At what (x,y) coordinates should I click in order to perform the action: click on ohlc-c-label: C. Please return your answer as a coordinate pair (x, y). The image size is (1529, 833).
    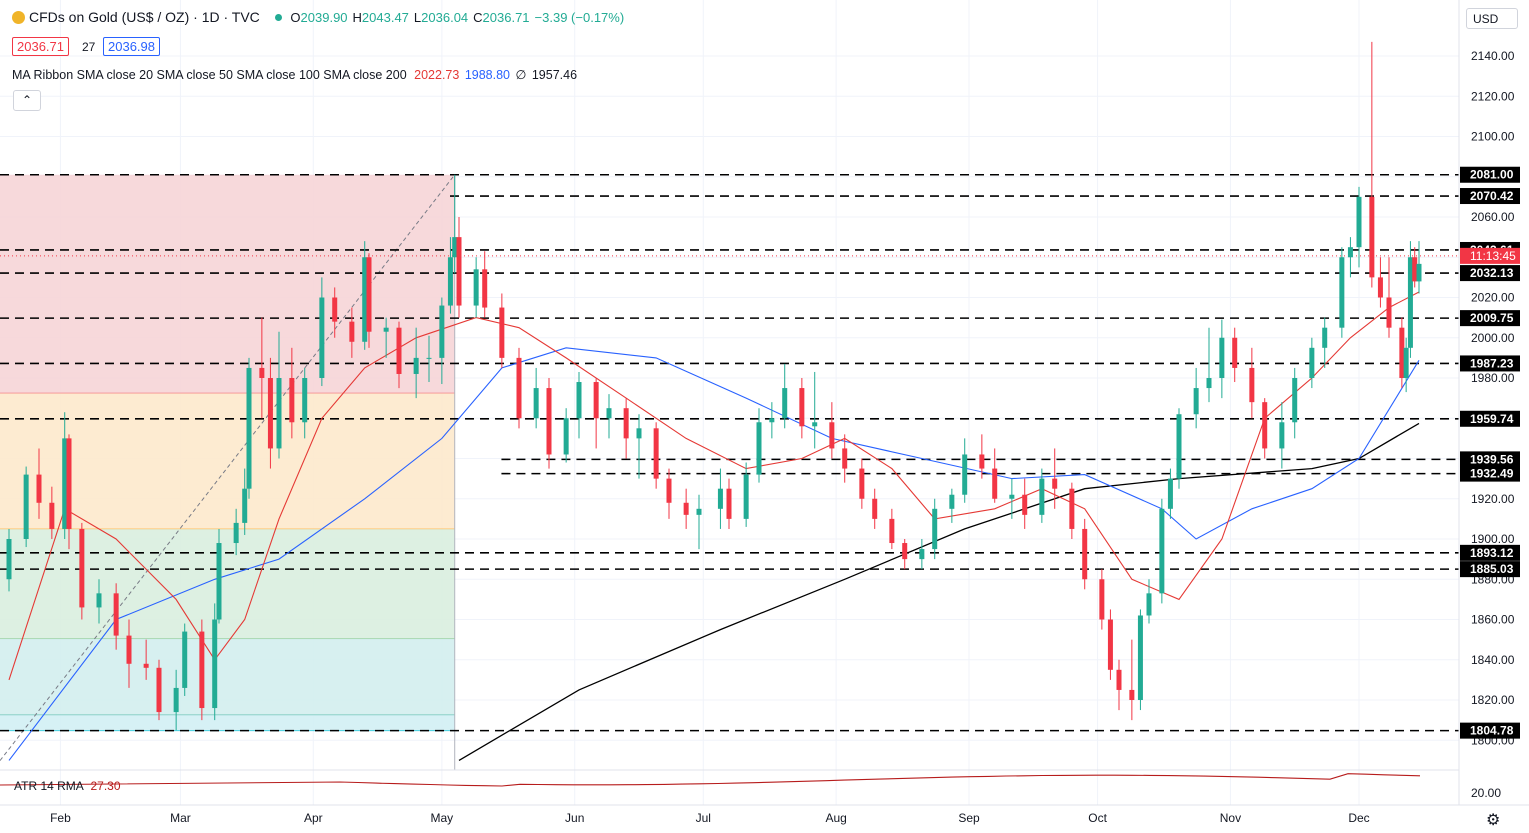
    Looking at the image, I should click on (478, 17).